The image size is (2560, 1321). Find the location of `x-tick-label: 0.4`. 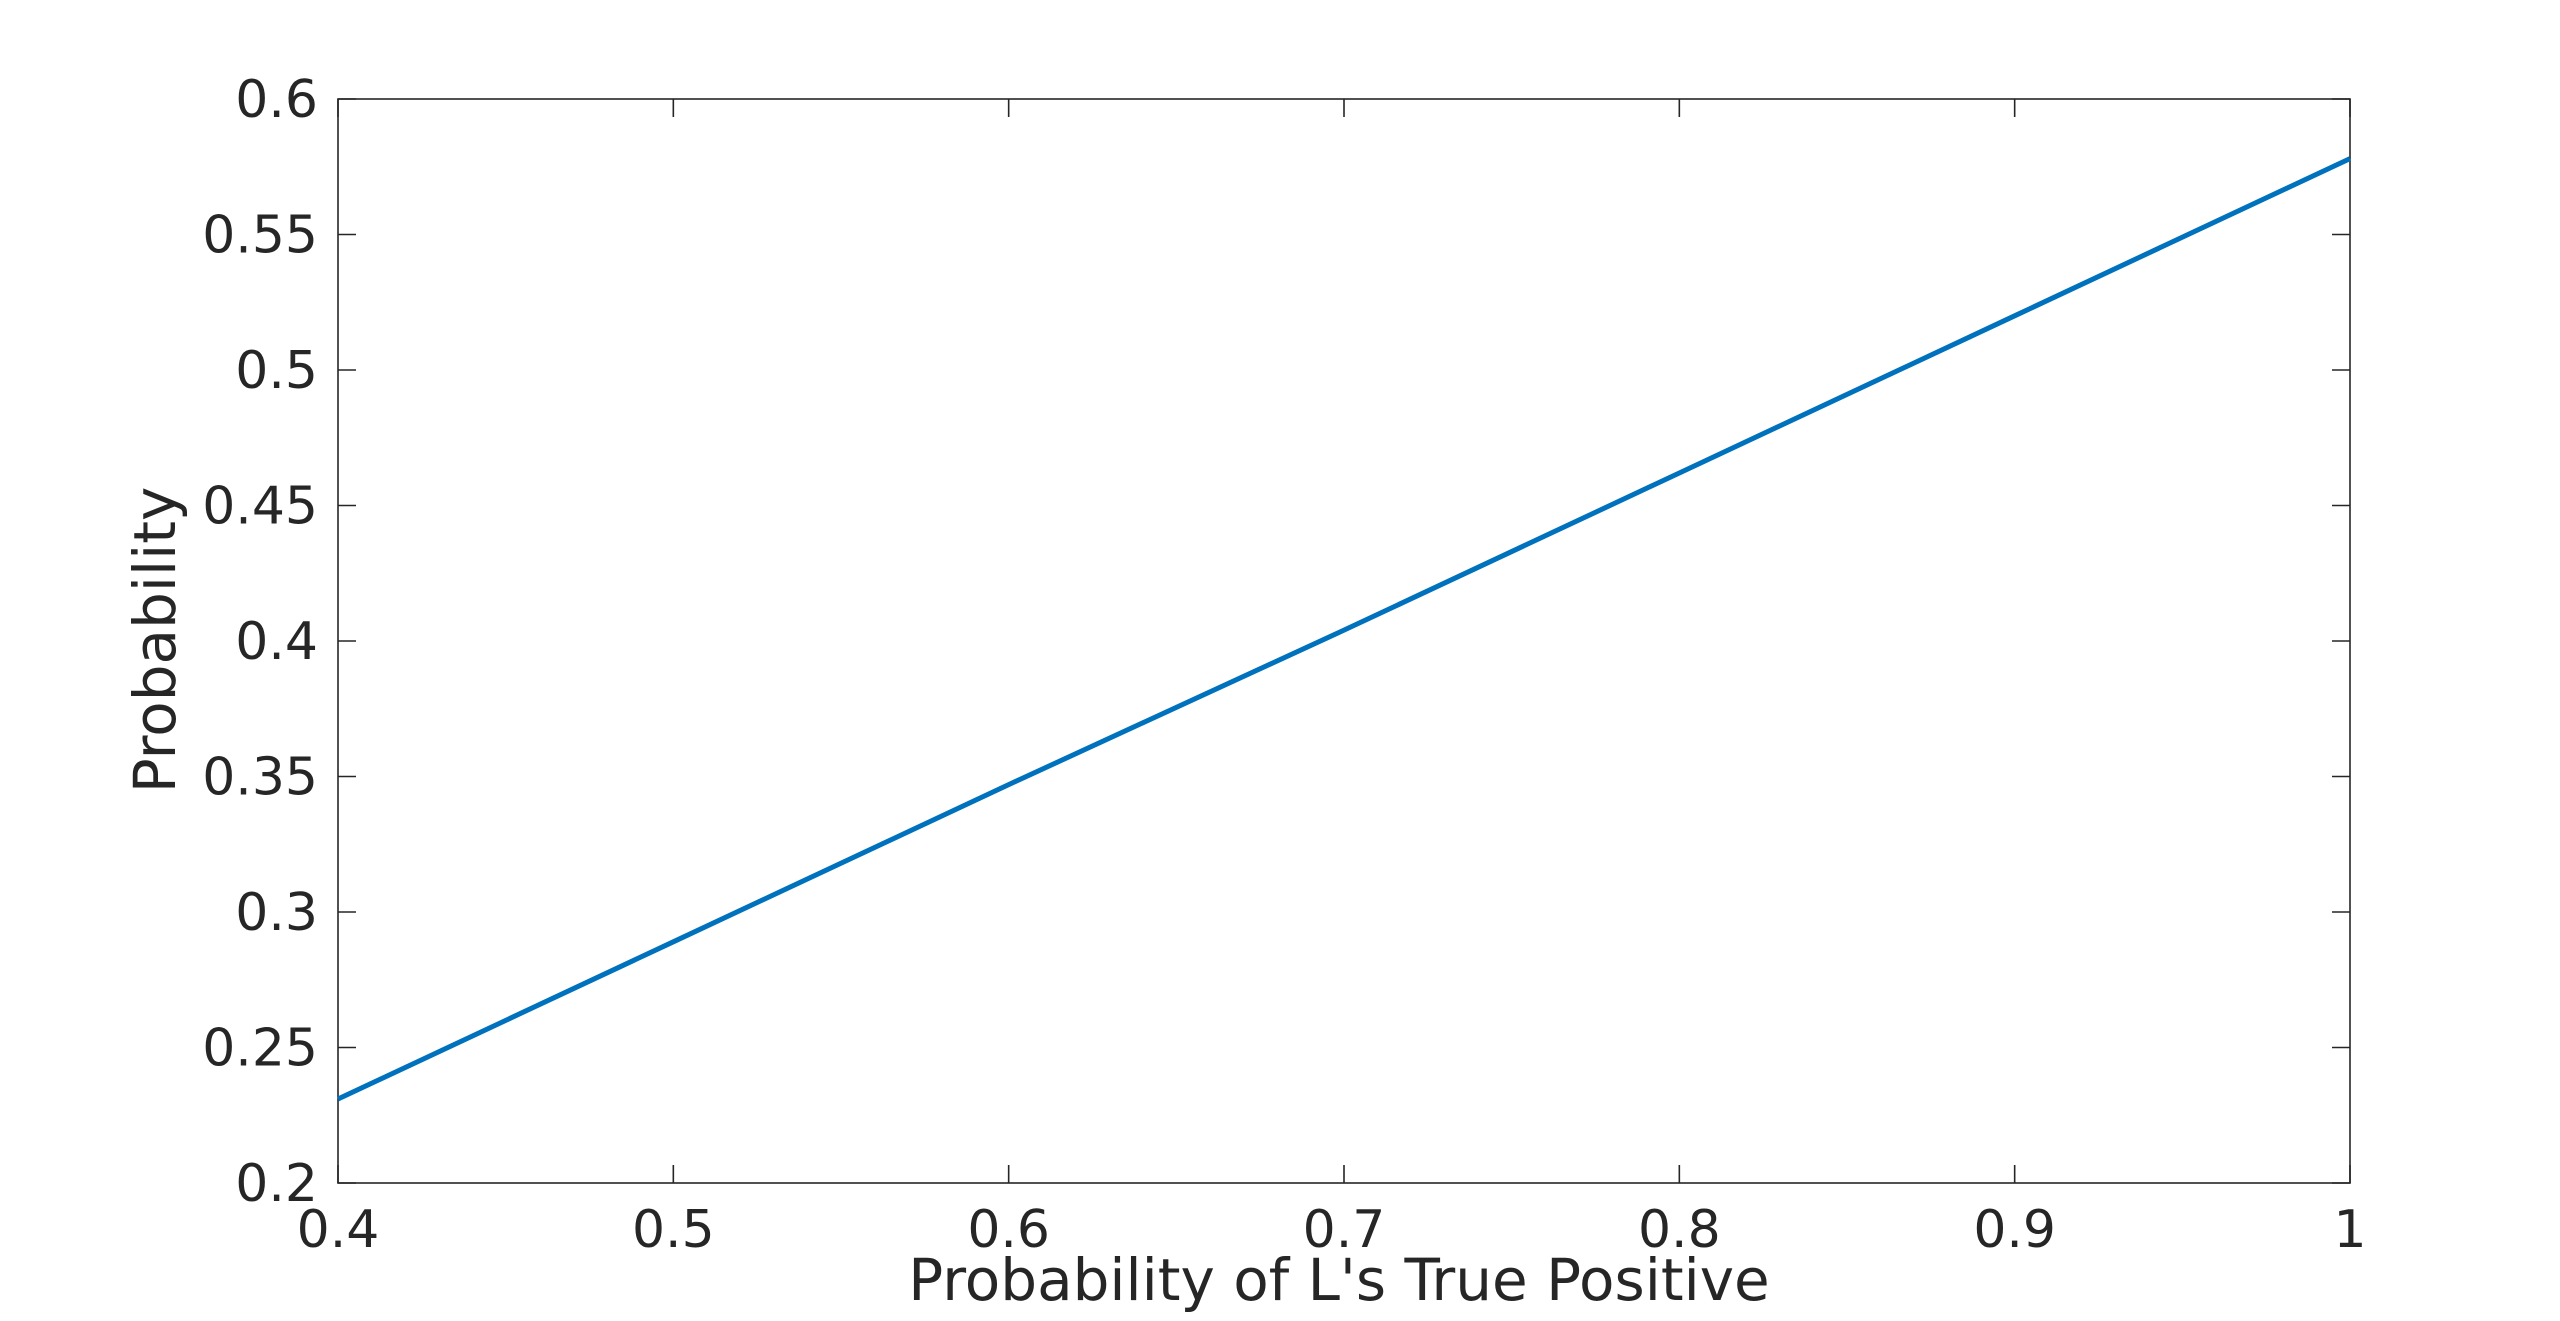

x-tick-label: 0.4 is located at coordinates (338, 1230).